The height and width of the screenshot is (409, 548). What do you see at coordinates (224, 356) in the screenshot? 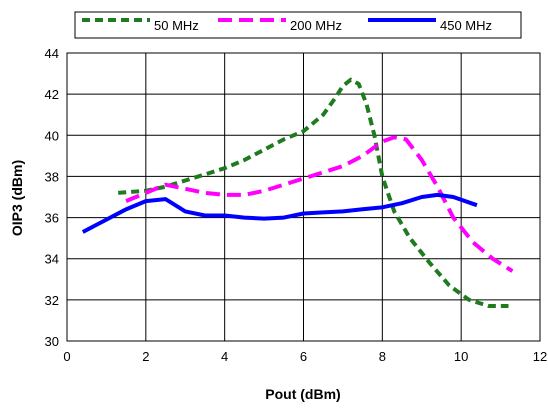
I see `x-tick-label: 4` at bounding box center [224, 356].